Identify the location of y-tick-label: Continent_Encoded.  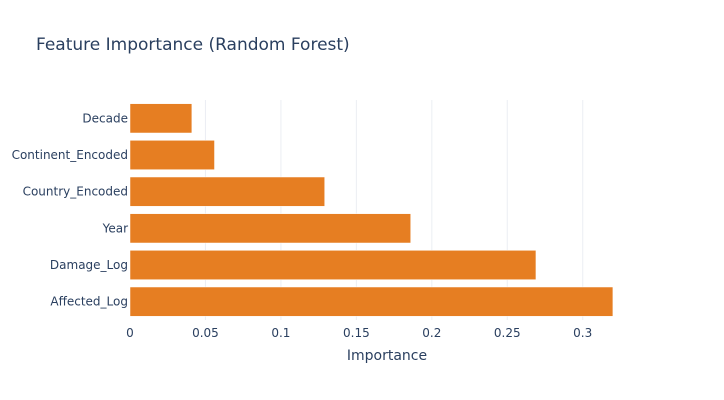
(70, 155).